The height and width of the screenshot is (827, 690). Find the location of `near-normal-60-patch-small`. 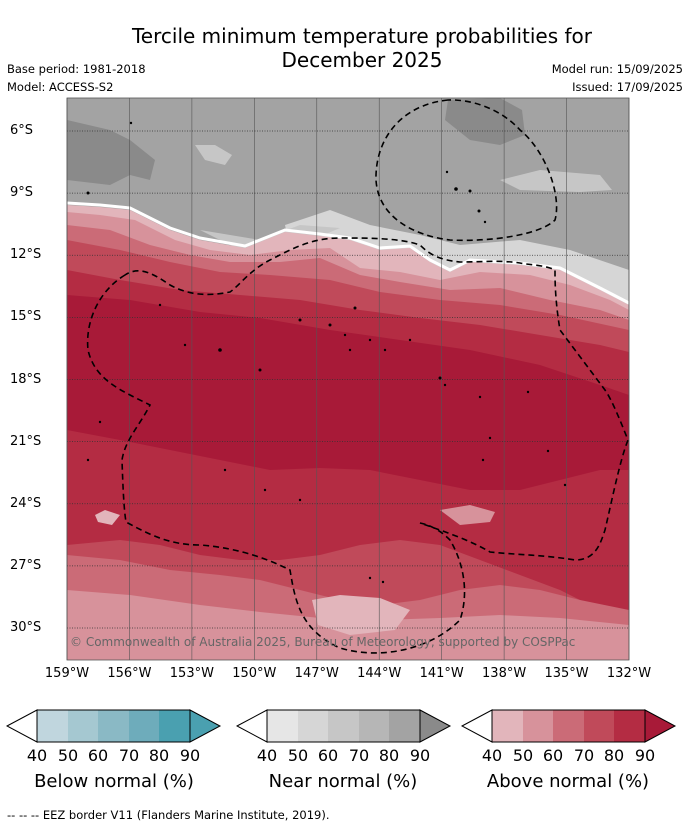

near-normal-60-patch-small is located at coordinates (213, 155).